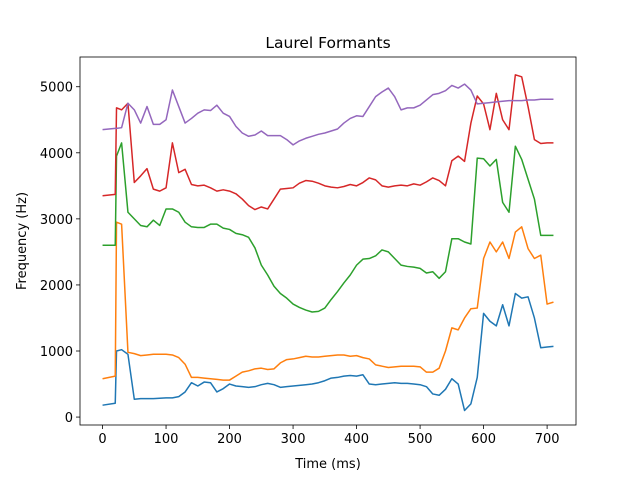  What do you see at coordinates (229, 439) in the screenshot?
I see `x-tick-label: 200` at bounding box center [229, 439].